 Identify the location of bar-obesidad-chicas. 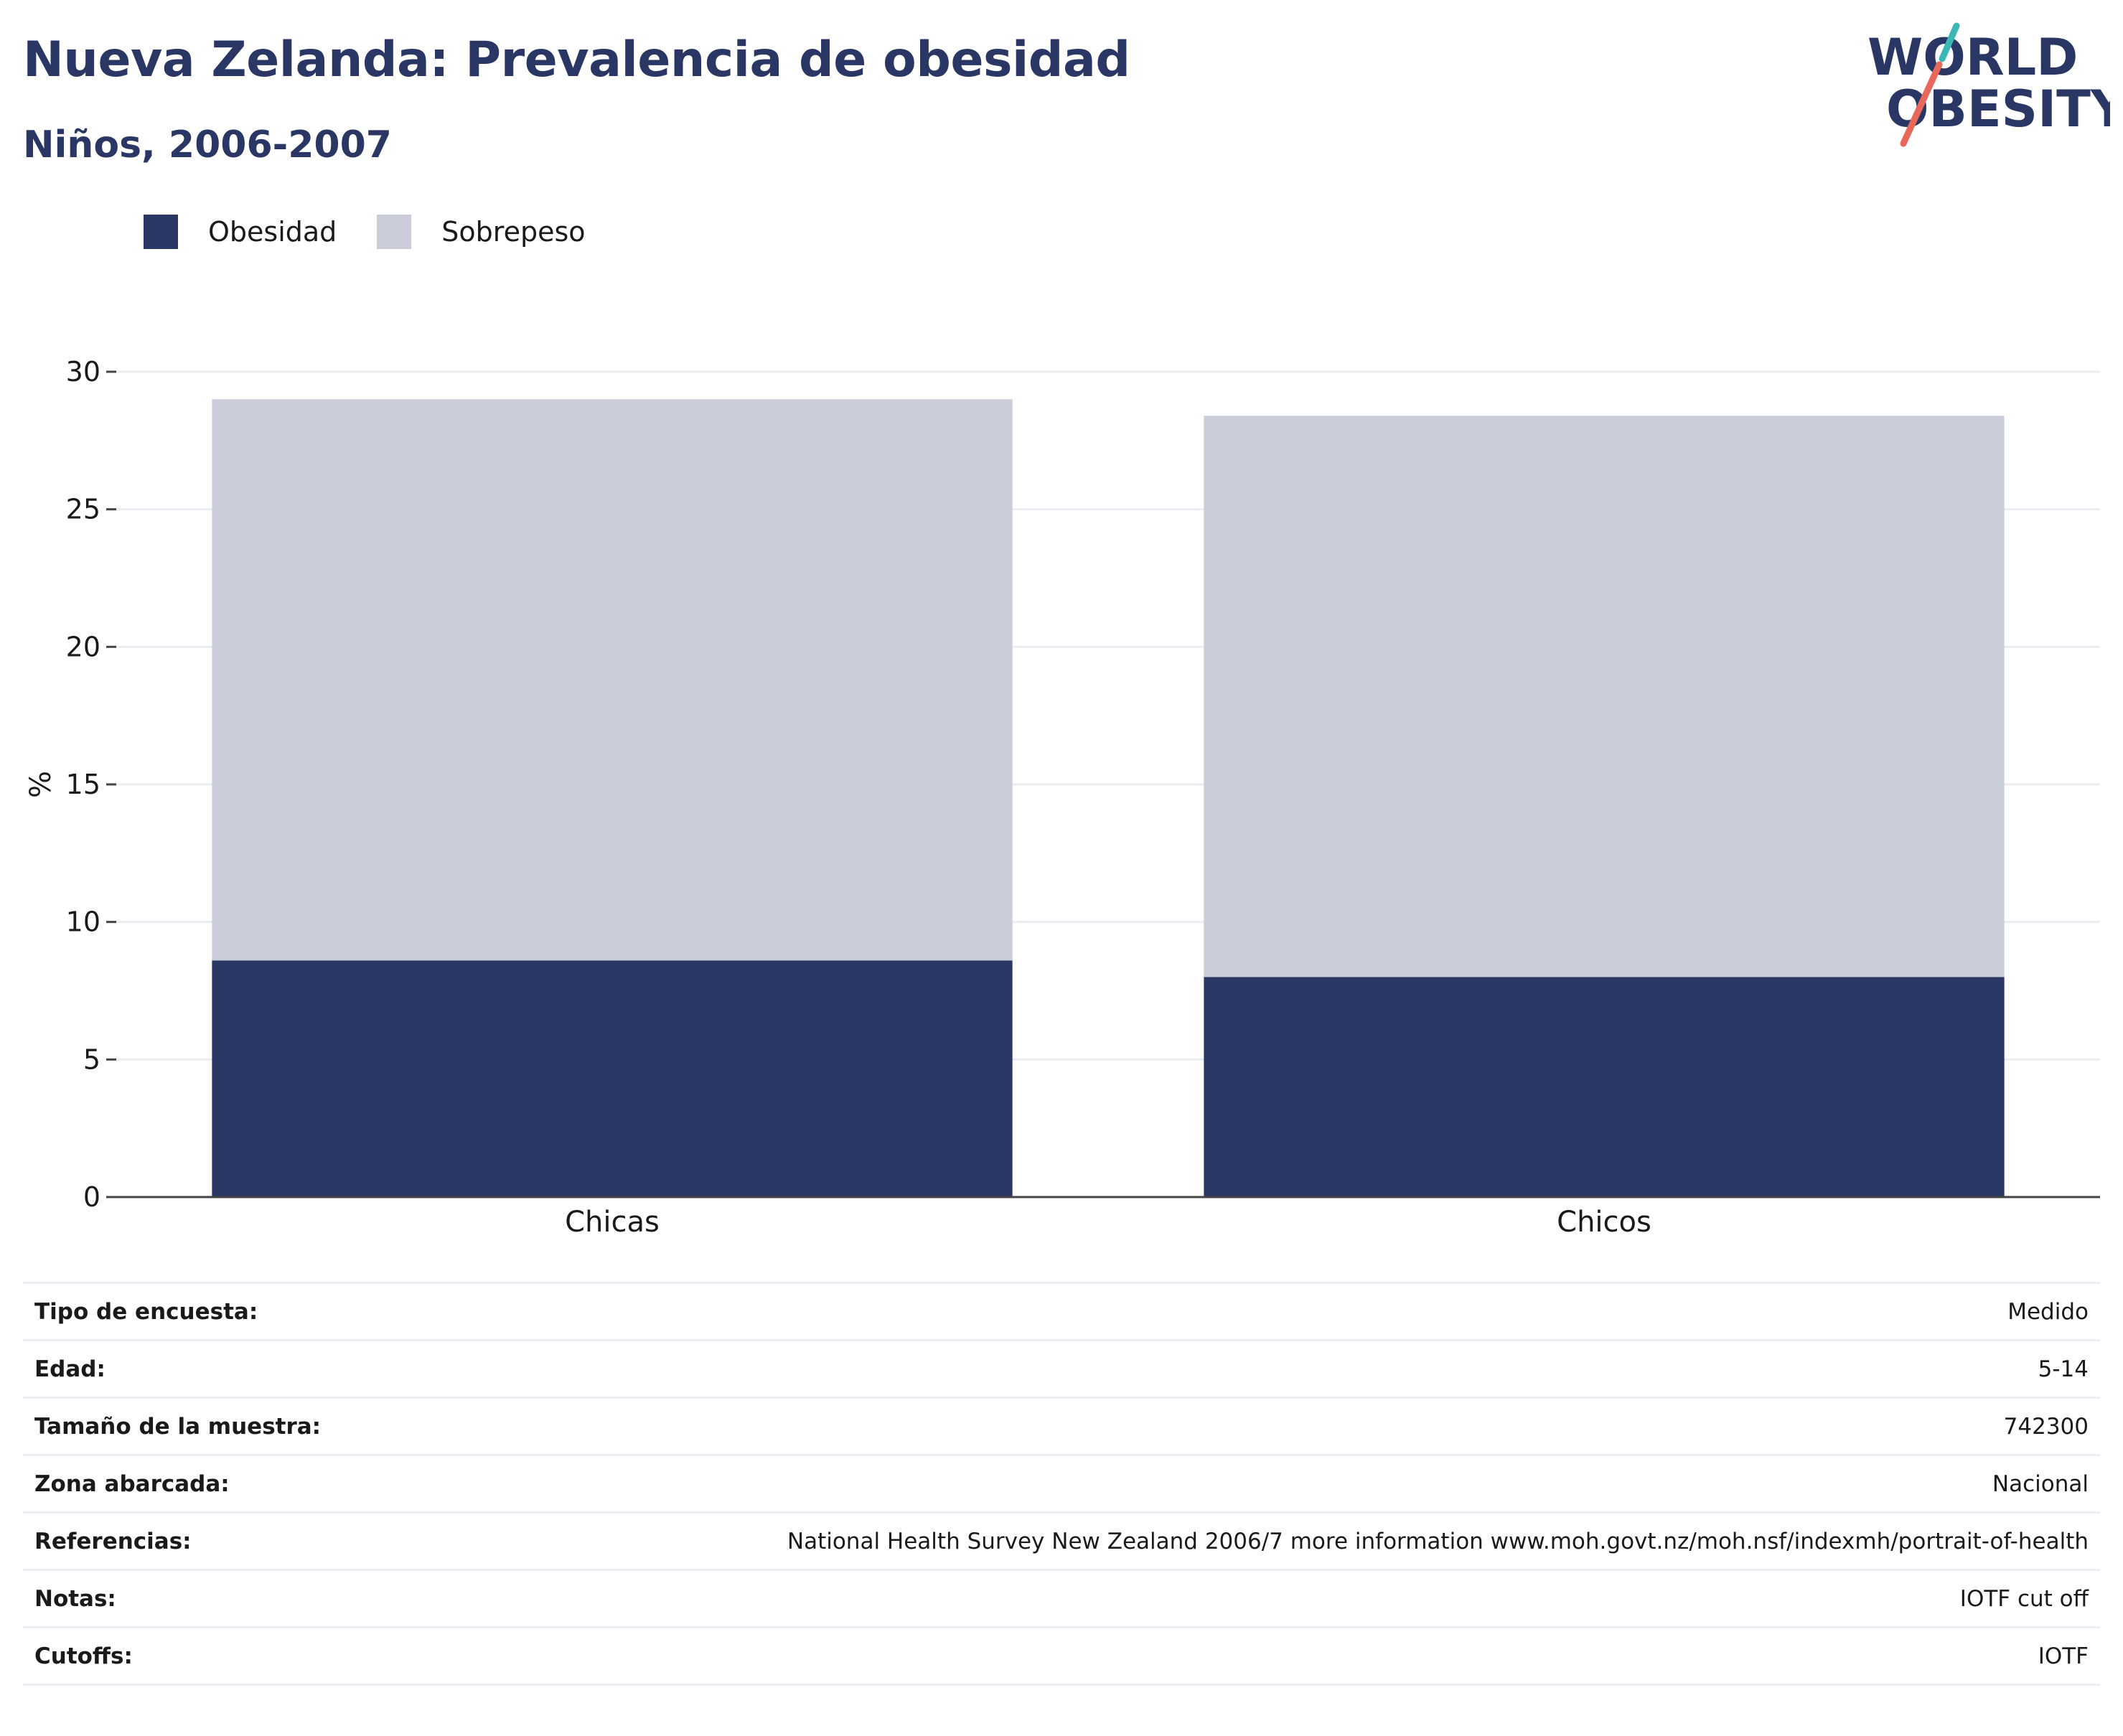
(612, 1078).